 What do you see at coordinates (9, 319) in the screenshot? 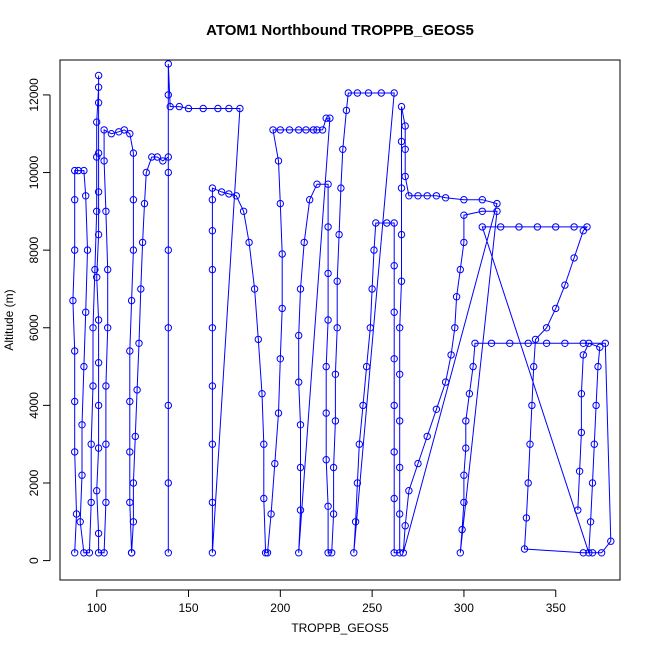
I see `y-axis-label: Altitude (m)` at bounding box center [9, 319].